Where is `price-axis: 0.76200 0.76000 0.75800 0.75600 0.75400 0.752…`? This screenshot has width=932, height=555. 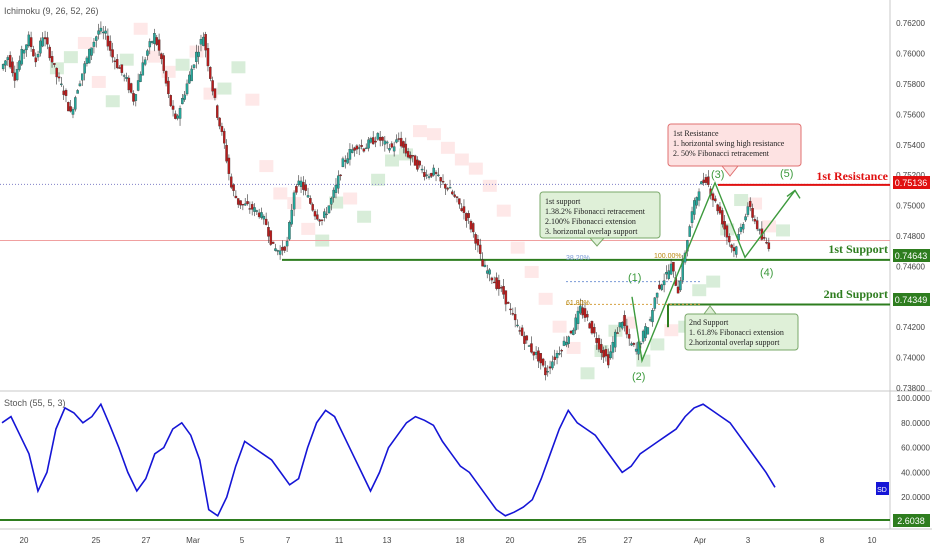
price-axis: 0.76200 0.76000 0.75800 0.75600 0.75400 0.752… is located at coordinates (910, 206).